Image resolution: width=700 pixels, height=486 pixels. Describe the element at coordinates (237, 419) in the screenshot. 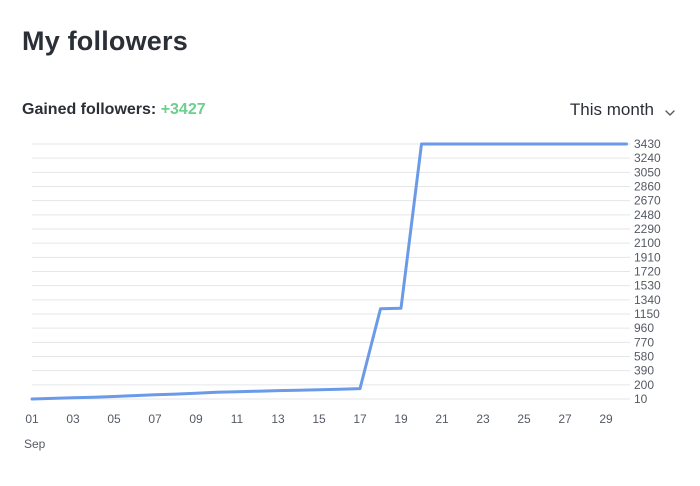

I see `x-tick-label: 11` at that location.